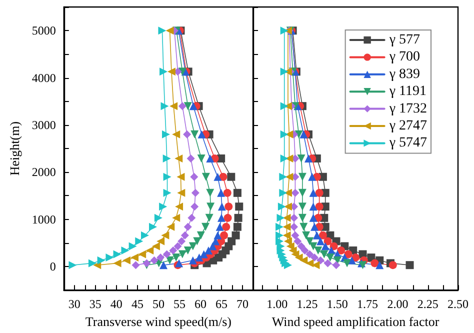 Image resolution: width=474 pixels, height=333 pixels. Describe the element at coordinates (407, 92) in the screenshot. I see `legend-label: γ 1191` at that location.